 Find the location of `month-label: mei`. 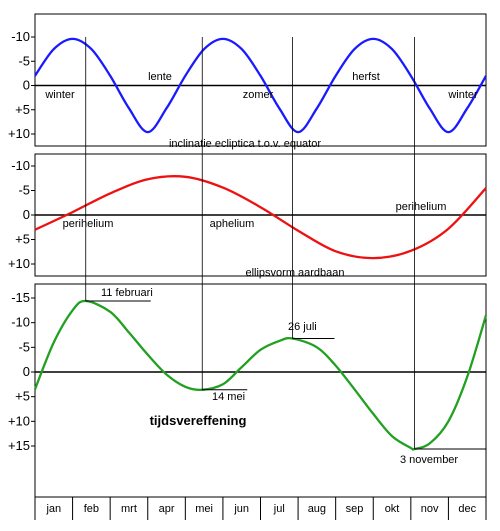

month-label: mei is located at coordinates (204, 509).